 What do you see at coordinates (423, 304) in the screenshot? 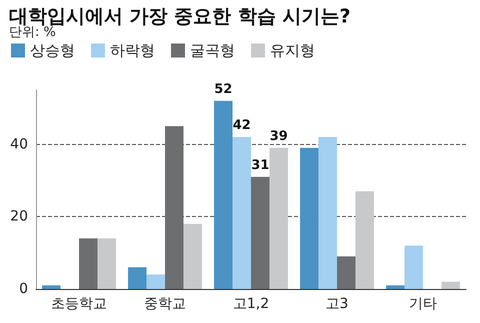
I see `x-tick-label: 기타` at bounding box center [423, 304].